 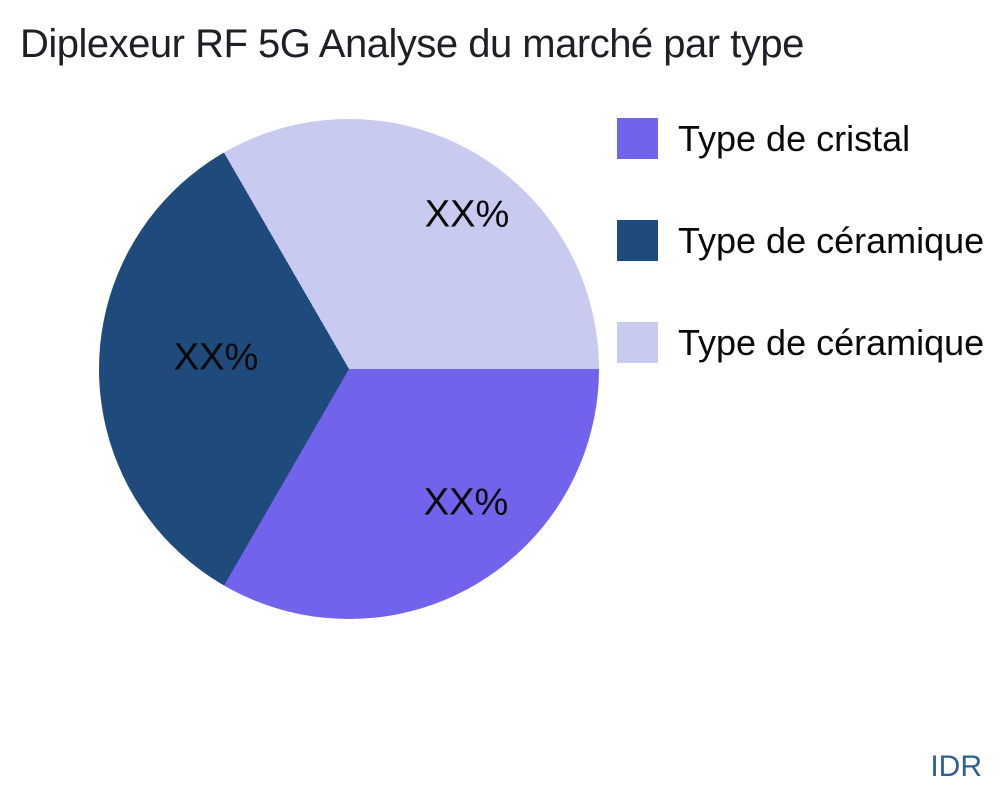 I want to click on pie-slice-label-cristal: XX%, so click(x=466, y=502).